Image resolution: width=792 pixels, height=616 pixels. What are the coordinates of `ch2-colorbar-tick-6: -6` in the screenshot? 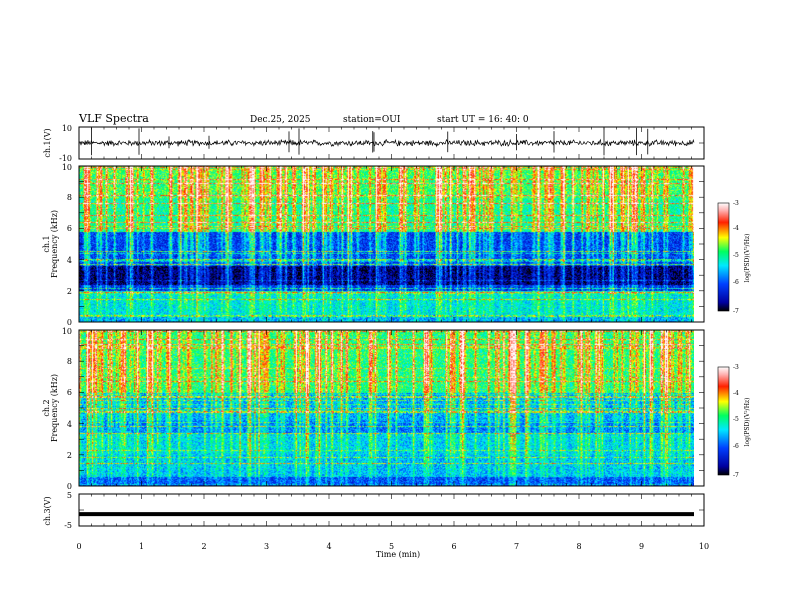 It's located at (736, 446).